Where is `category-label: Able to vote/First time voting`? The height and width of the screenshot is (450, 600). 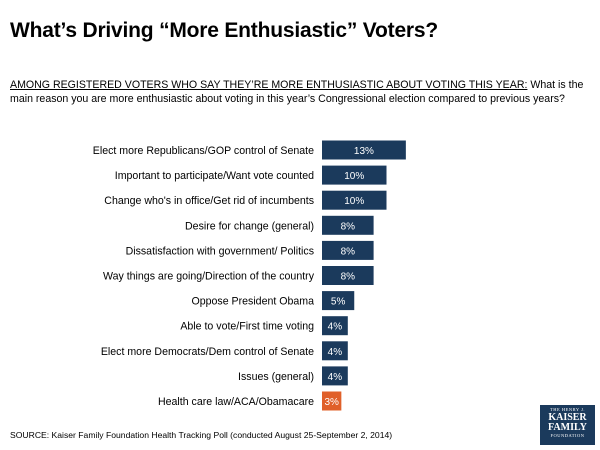
category-label: Able to vote/First time voting is located at coordinates (247, 327).